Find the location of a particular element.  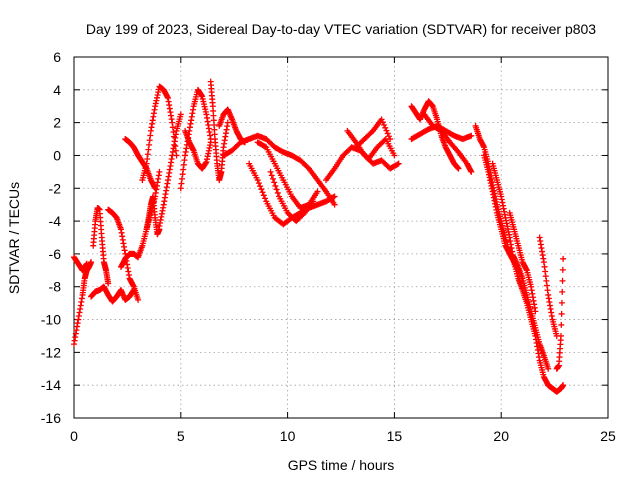

y-tick-label: -4 is located at coordinates (55, 221).